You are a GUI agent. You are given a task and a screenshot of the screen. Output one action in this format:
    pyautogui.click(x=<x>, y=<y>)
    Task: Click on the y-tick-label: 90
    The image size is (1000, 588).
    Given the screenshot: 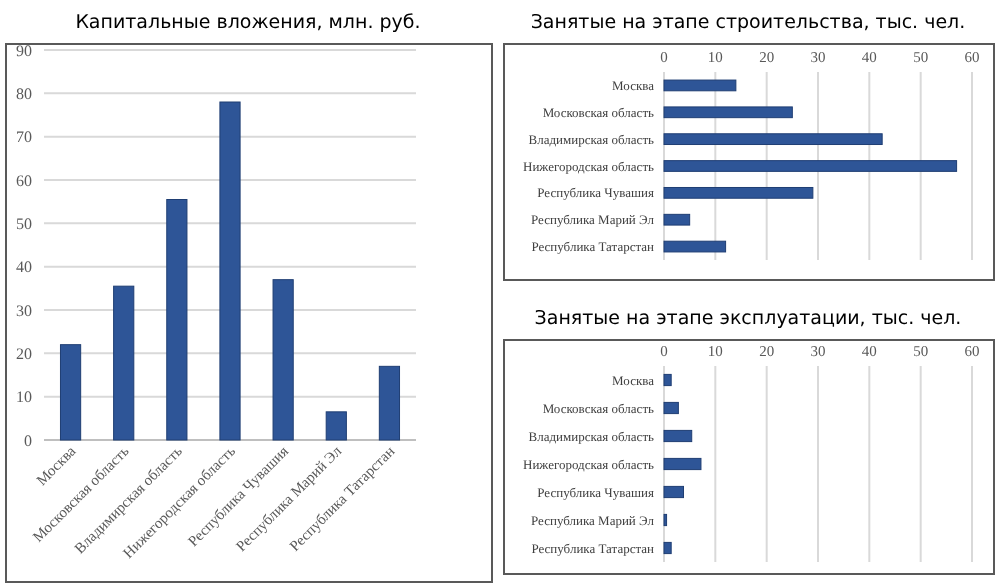 What is the action you would take?
    pyautogui.click(x=24, y=50)
    